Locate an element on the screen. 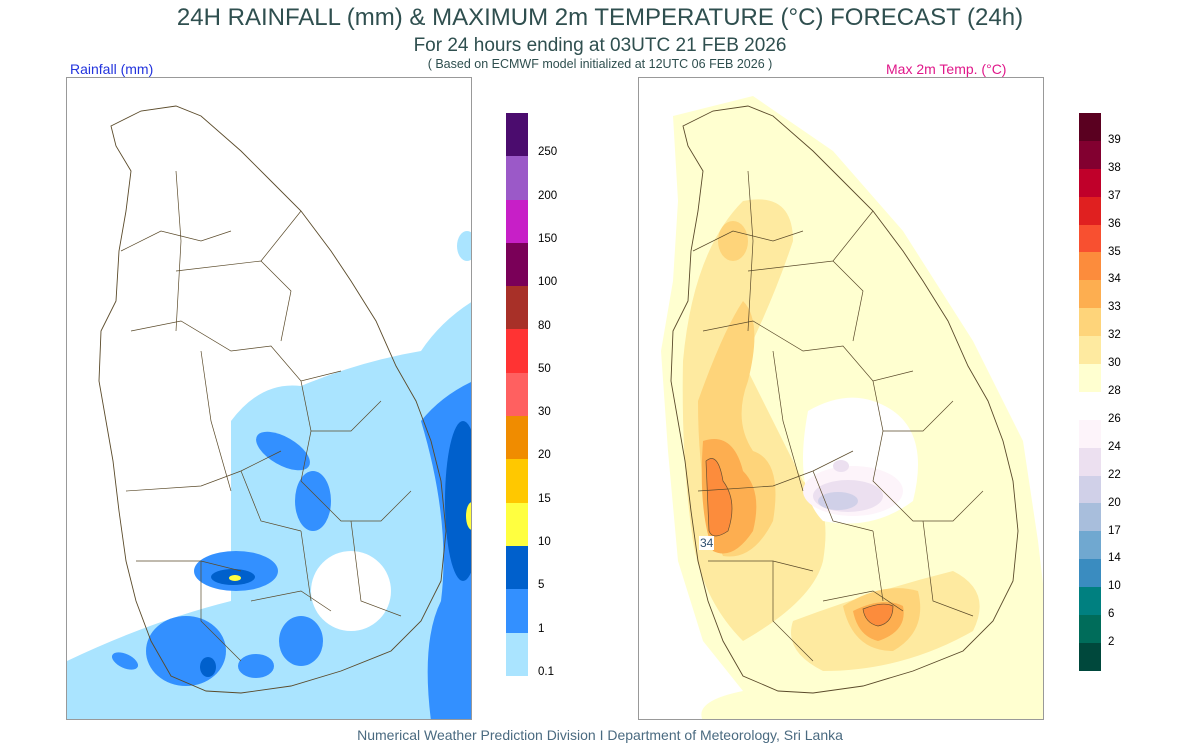  colorbar-label: 1 is located at coordinates (541, 628).